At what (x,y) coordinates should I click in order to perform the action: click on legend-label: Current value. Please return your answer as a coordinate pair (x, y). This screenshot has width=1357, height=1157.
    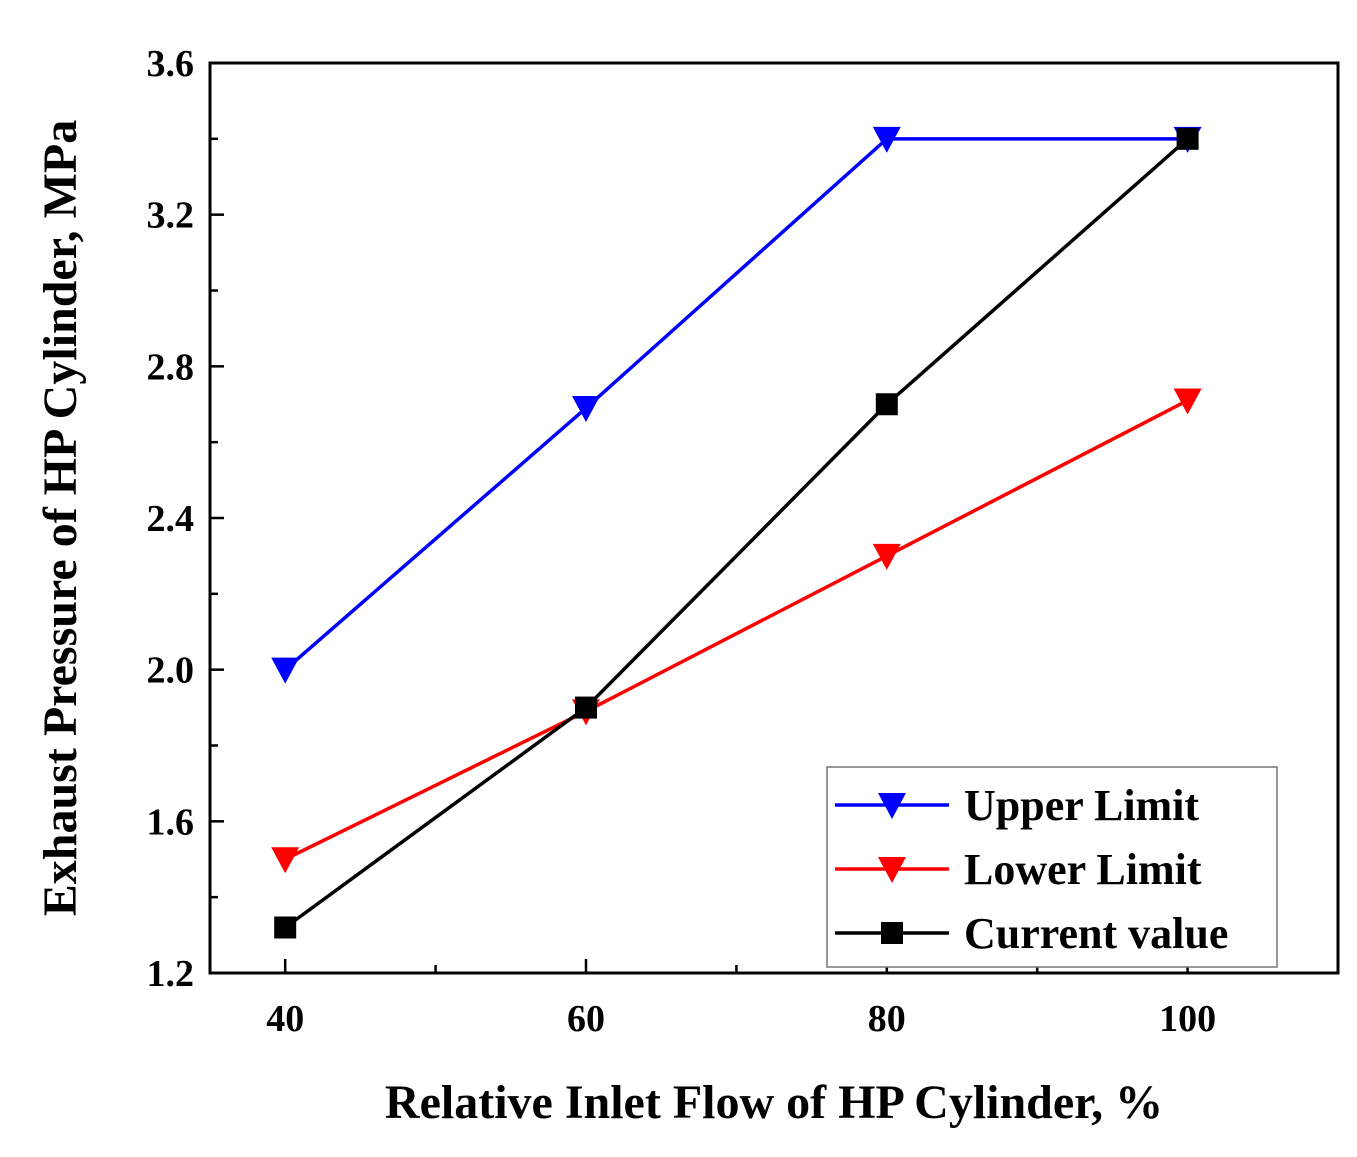
    Looking at the image, I should click on (1096, 933).